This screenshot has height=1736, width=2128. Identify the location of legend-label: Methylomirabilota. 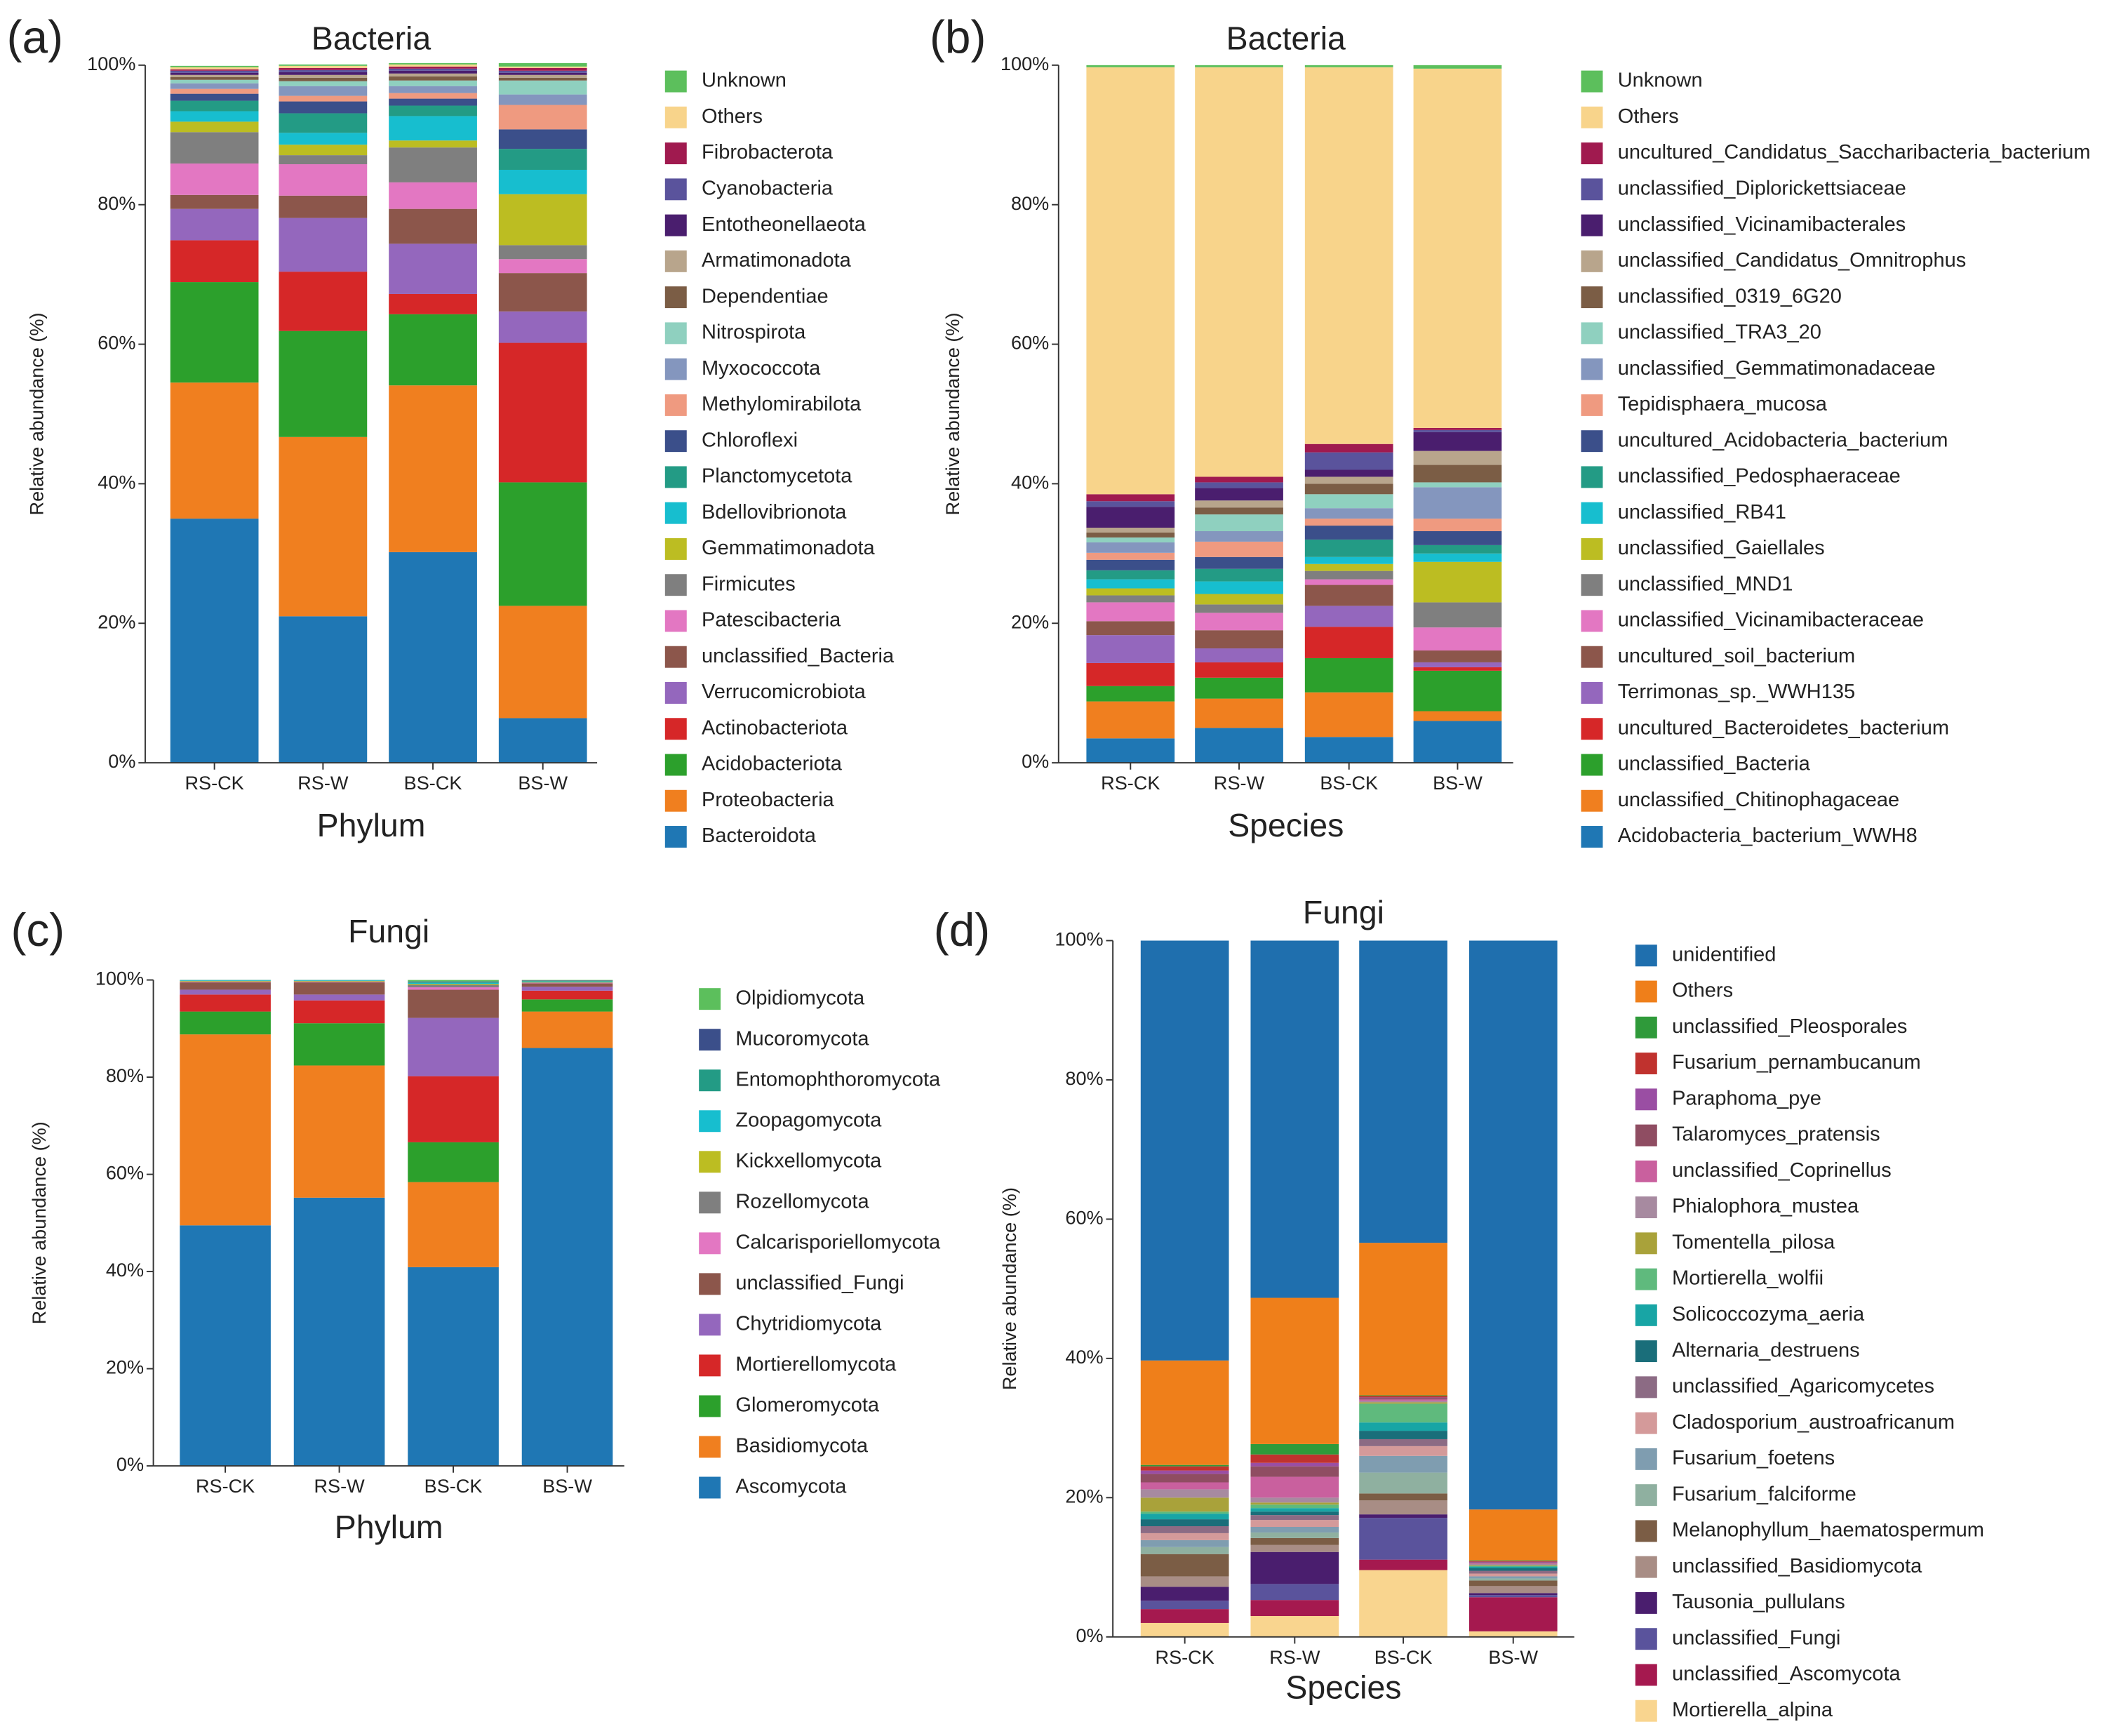
(782, 404).